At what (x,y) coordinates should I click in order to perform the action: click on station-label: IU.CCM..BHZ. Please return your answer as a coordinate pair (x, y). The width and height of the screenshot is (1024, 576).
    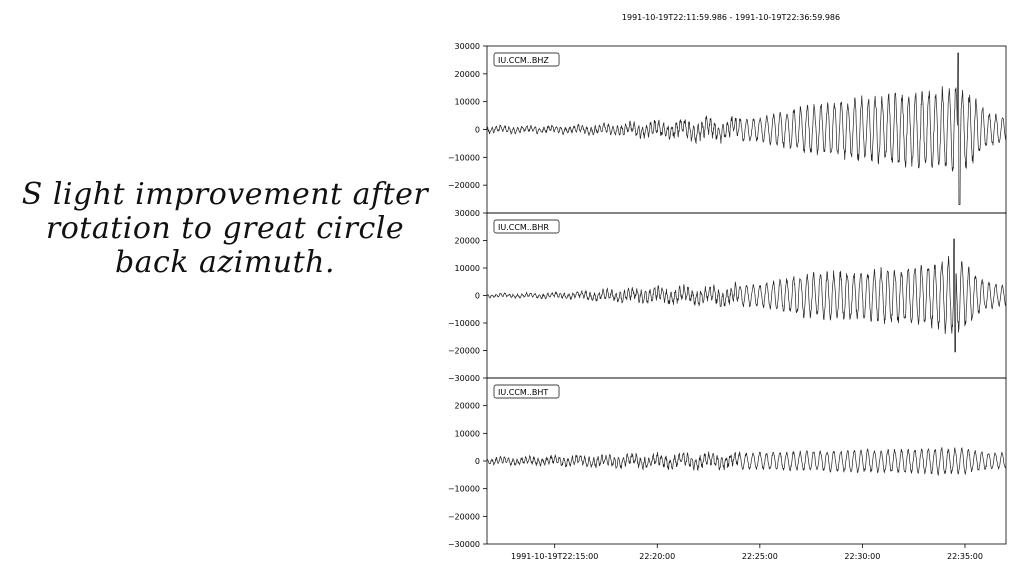
    Looking at the image, I should click on (523, 60).